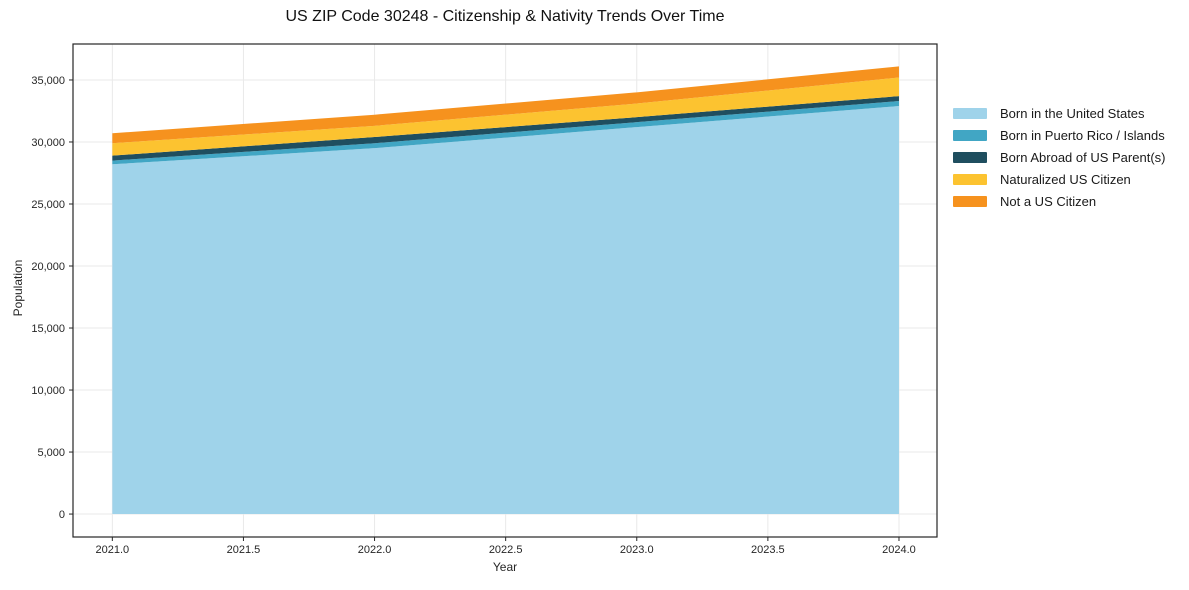 The image size is (1189, 590). Describe the element at coordinates (48, 81) in the screenshot. I see `y-tick-label: 35,000` at that location.